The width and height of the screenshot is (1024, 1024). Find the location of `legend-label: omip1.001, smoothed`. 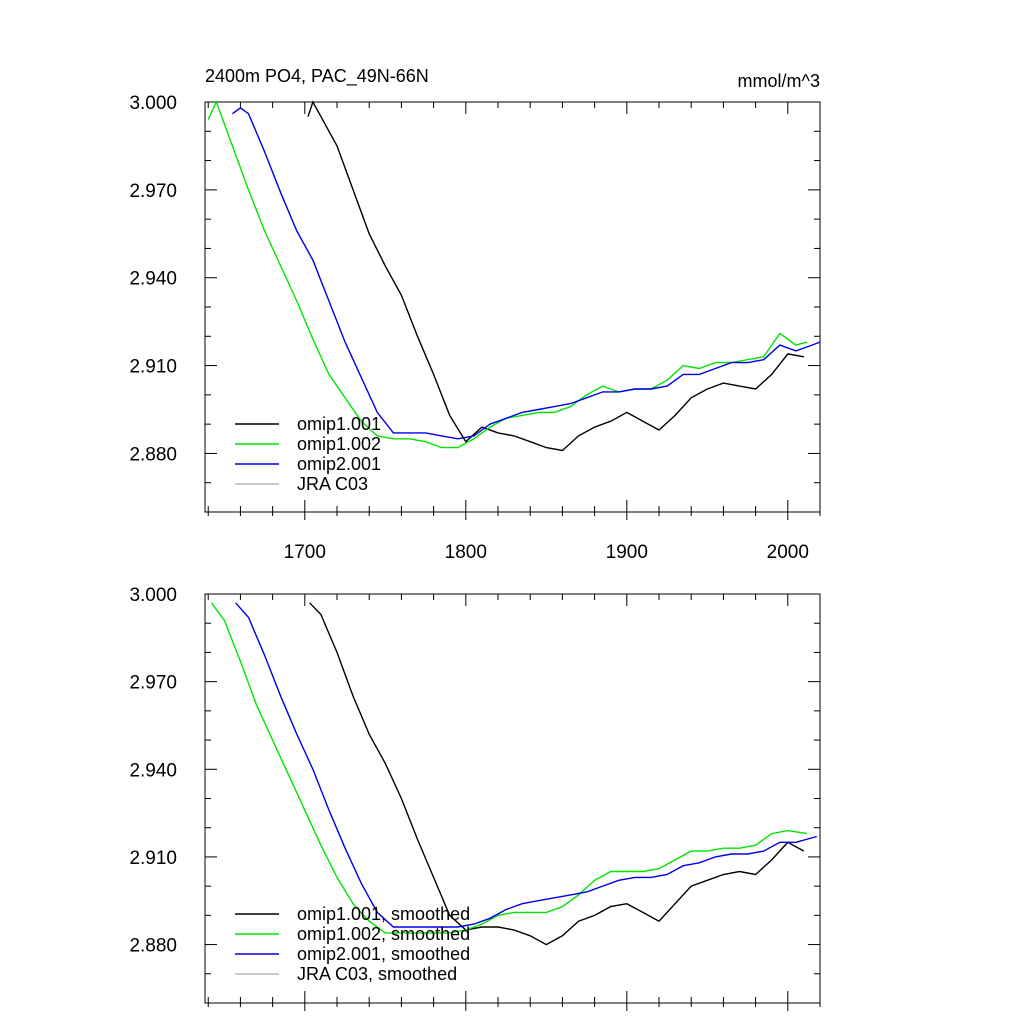

legend-label: omip1.001, smoothed is located at coordinates (383, 914).